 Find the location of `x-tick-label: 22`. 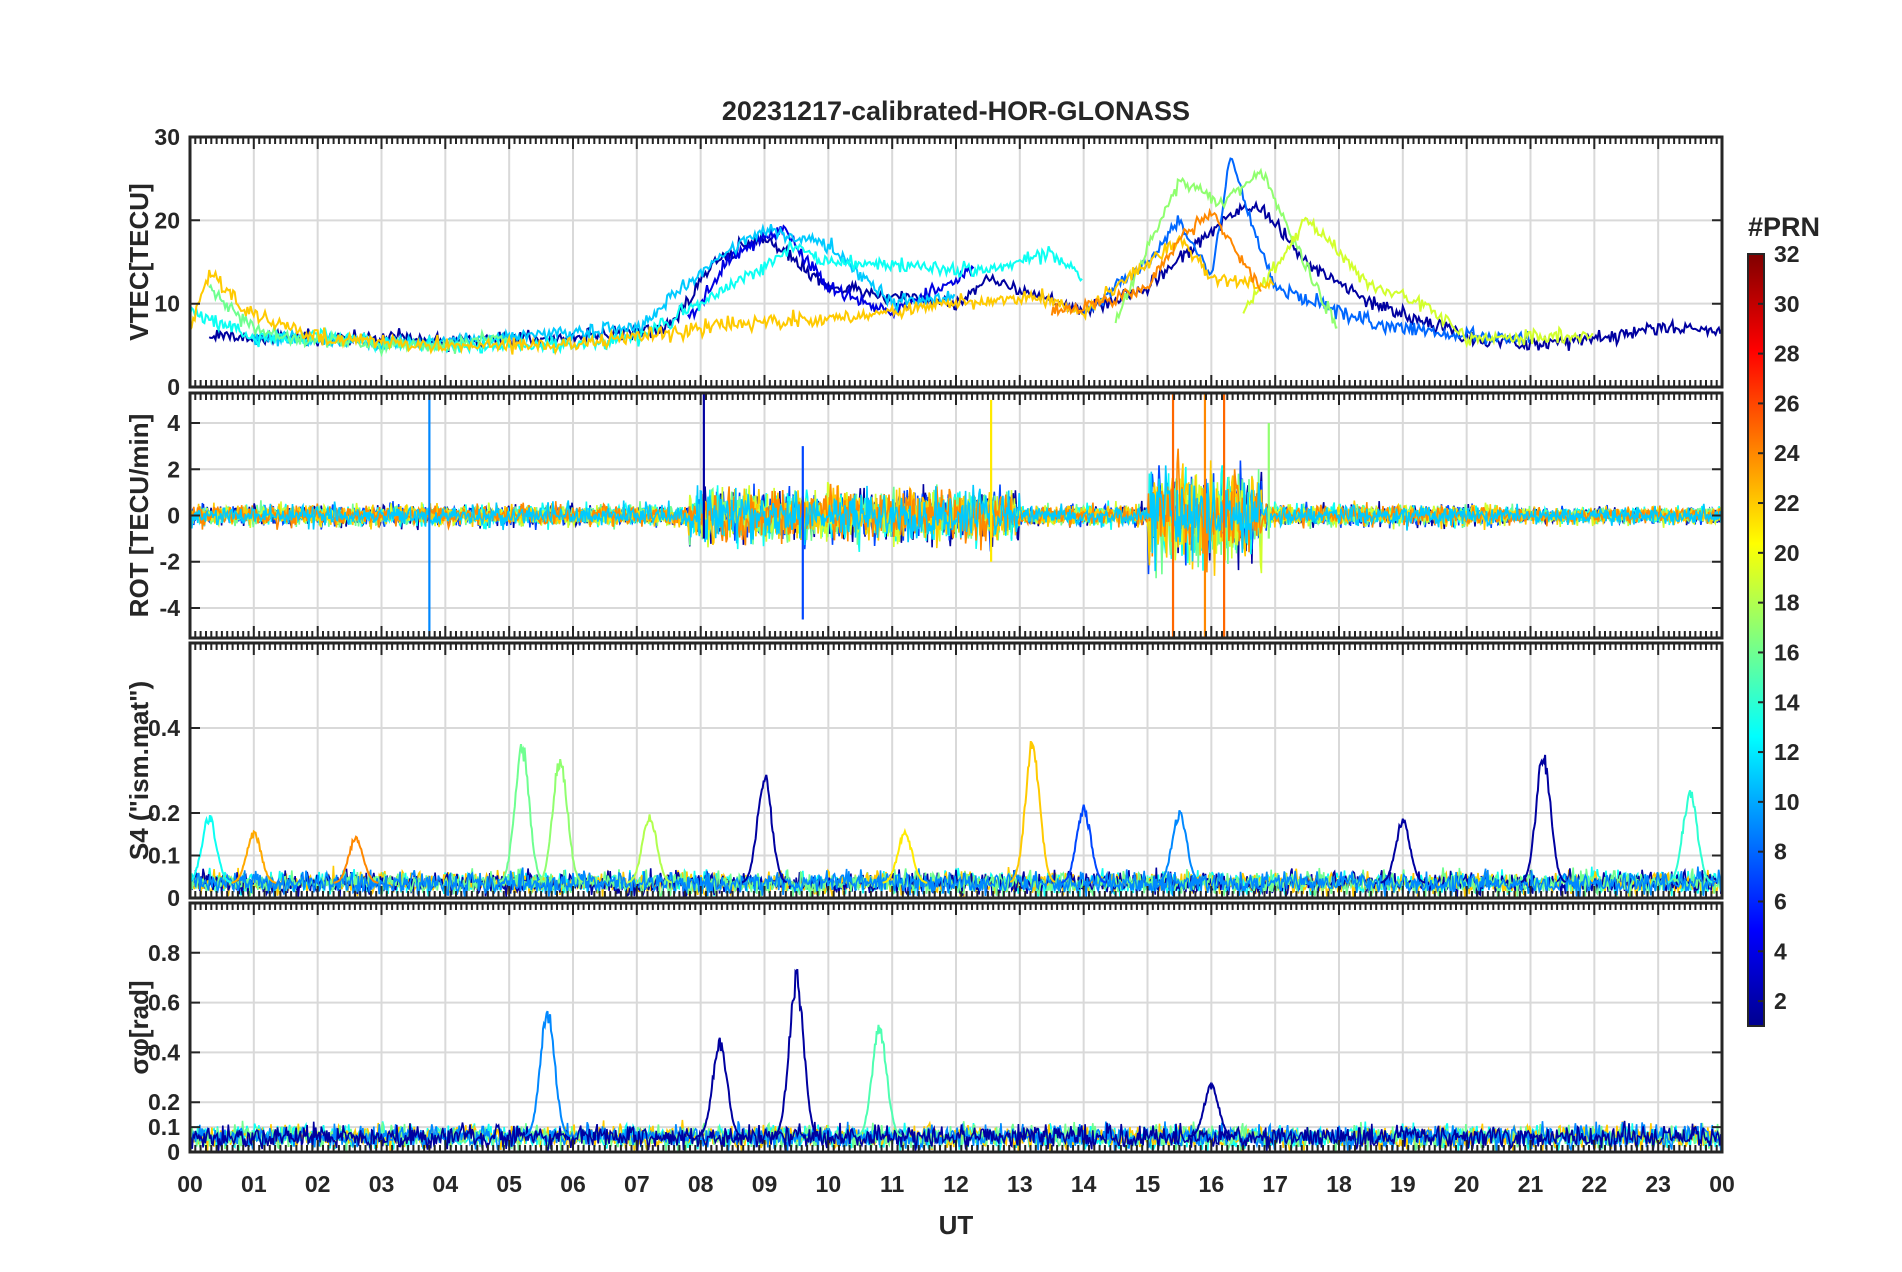

x-tick-label: 22 is located at coordinates (1595, 1184).